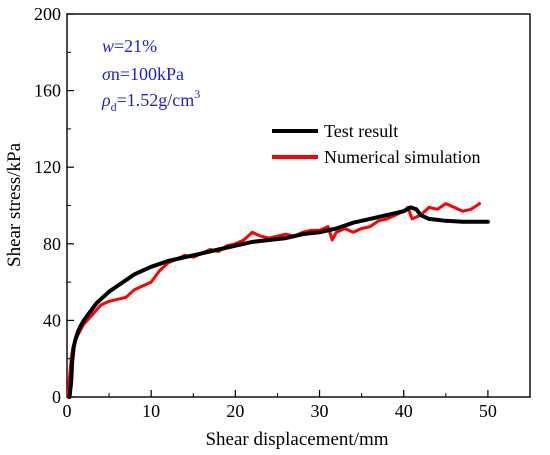 Image resolution: width=550 pixels, height=455 pixels. What do you see at coordinates (235, 411) in the screenshot?
I see `x-tick-label: 20` at bounding box center [235, 411].